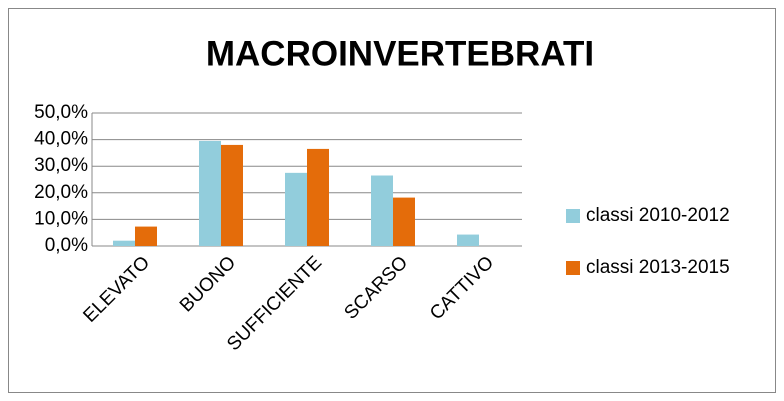 This screenshot has width=784, height=401. I want to click on y-tick-label: 40,0%, so click(61, 139).